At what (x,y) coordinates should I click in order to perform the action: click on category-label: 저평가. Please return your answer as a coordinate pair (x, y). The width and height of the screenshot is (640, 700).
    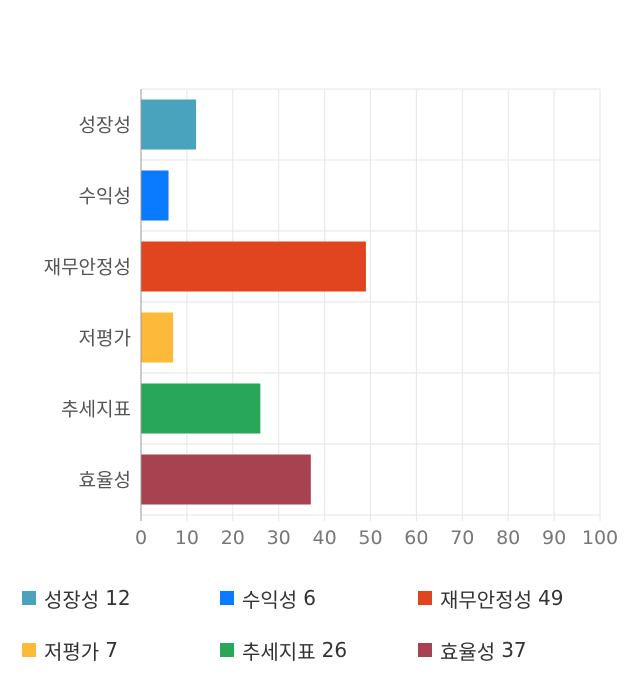
    Looking at the image, I should click on (105, 339).